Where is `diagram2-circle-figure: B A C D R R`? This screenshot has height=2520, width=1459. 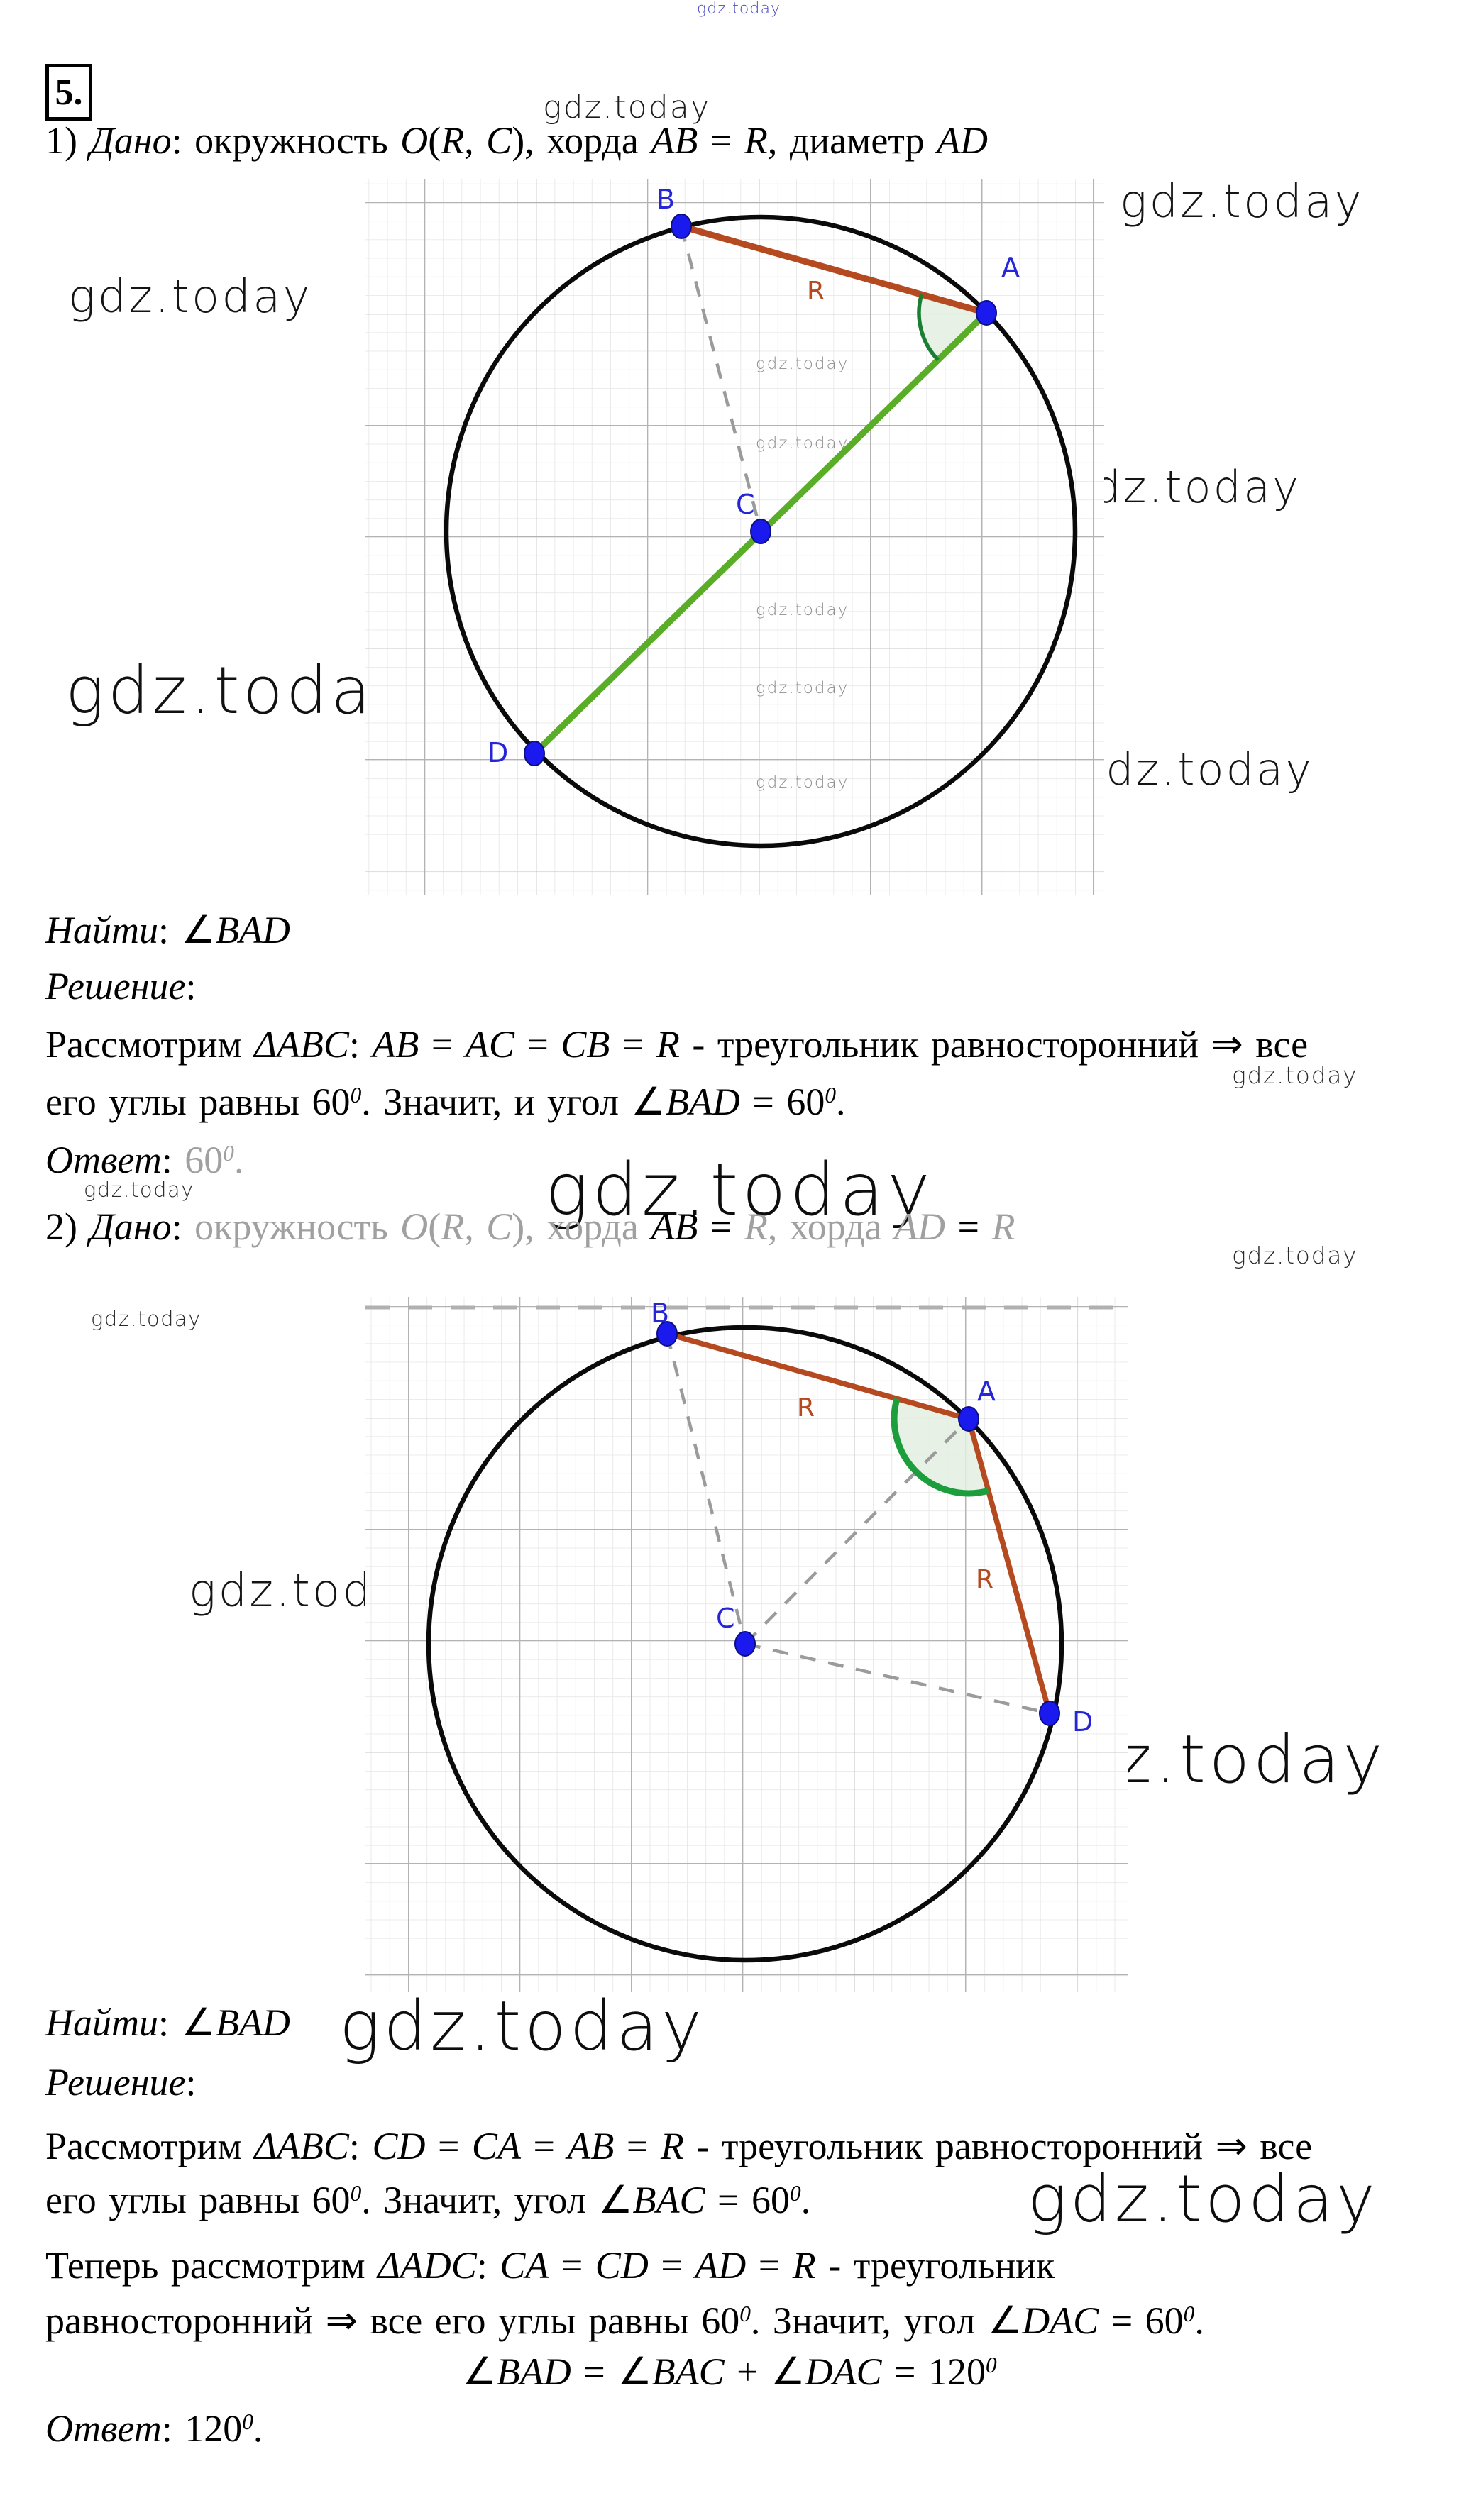
diagram2-circle-figure: B A C D R R is located at coordinates (746, 1644).